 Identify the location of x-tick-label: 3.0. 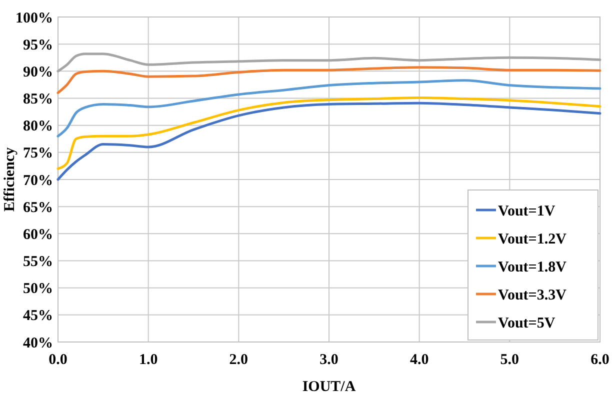
(329, 360).